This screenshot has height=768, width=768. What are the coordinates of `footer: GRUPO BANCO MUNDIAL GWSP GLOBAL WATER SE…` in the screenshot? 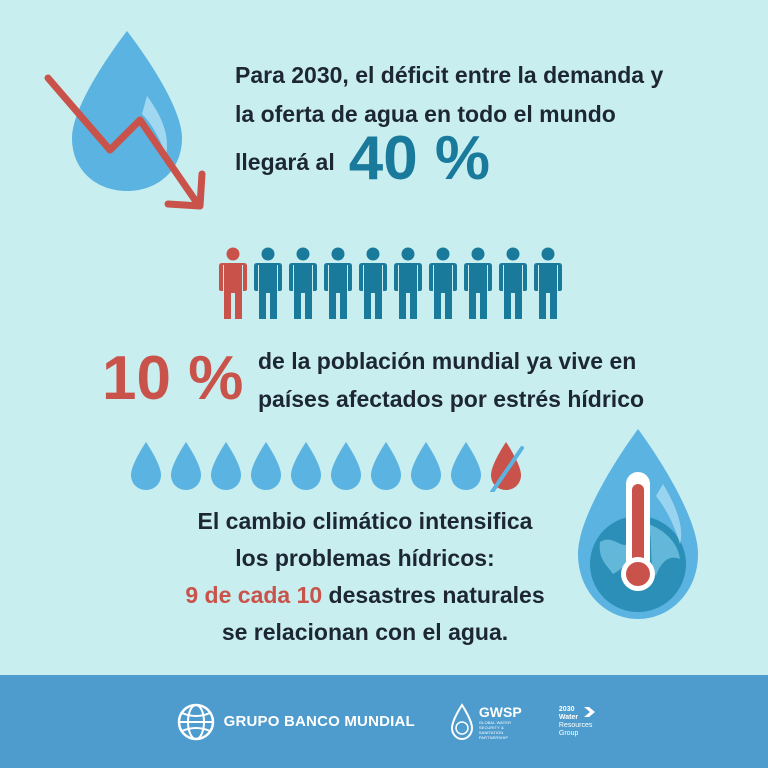 It's located at (384, 721).